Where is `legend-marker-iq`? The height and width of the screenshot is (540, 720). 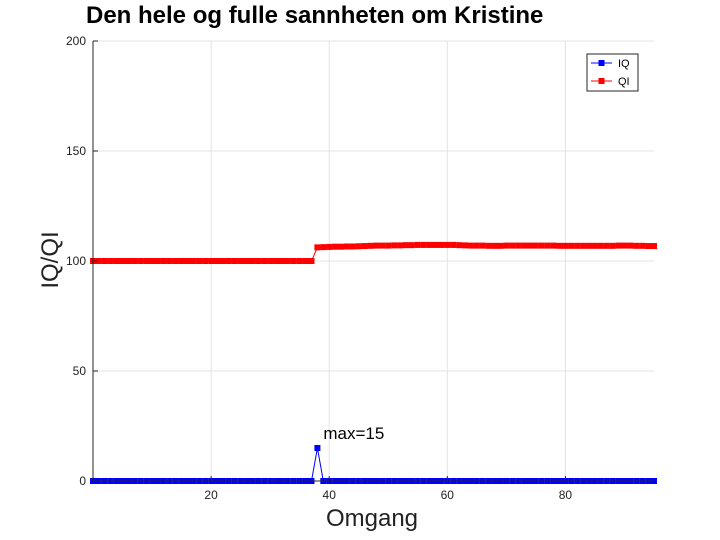 legend-marker-iq is located at coordinates (601, 63).